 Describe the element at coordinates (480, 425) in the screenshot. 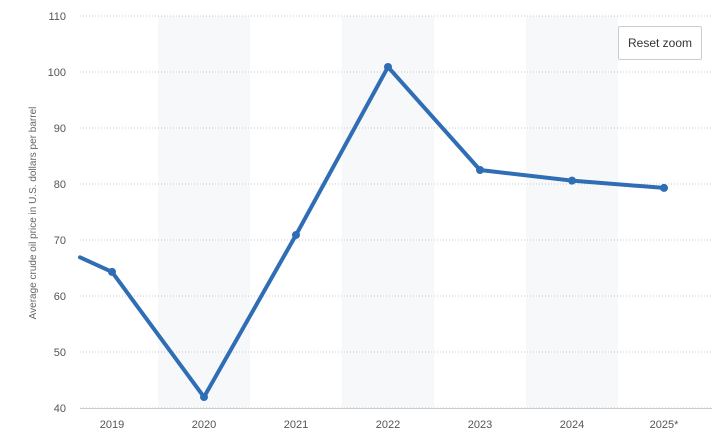

I see `x-tick-label: 2023` at that location.